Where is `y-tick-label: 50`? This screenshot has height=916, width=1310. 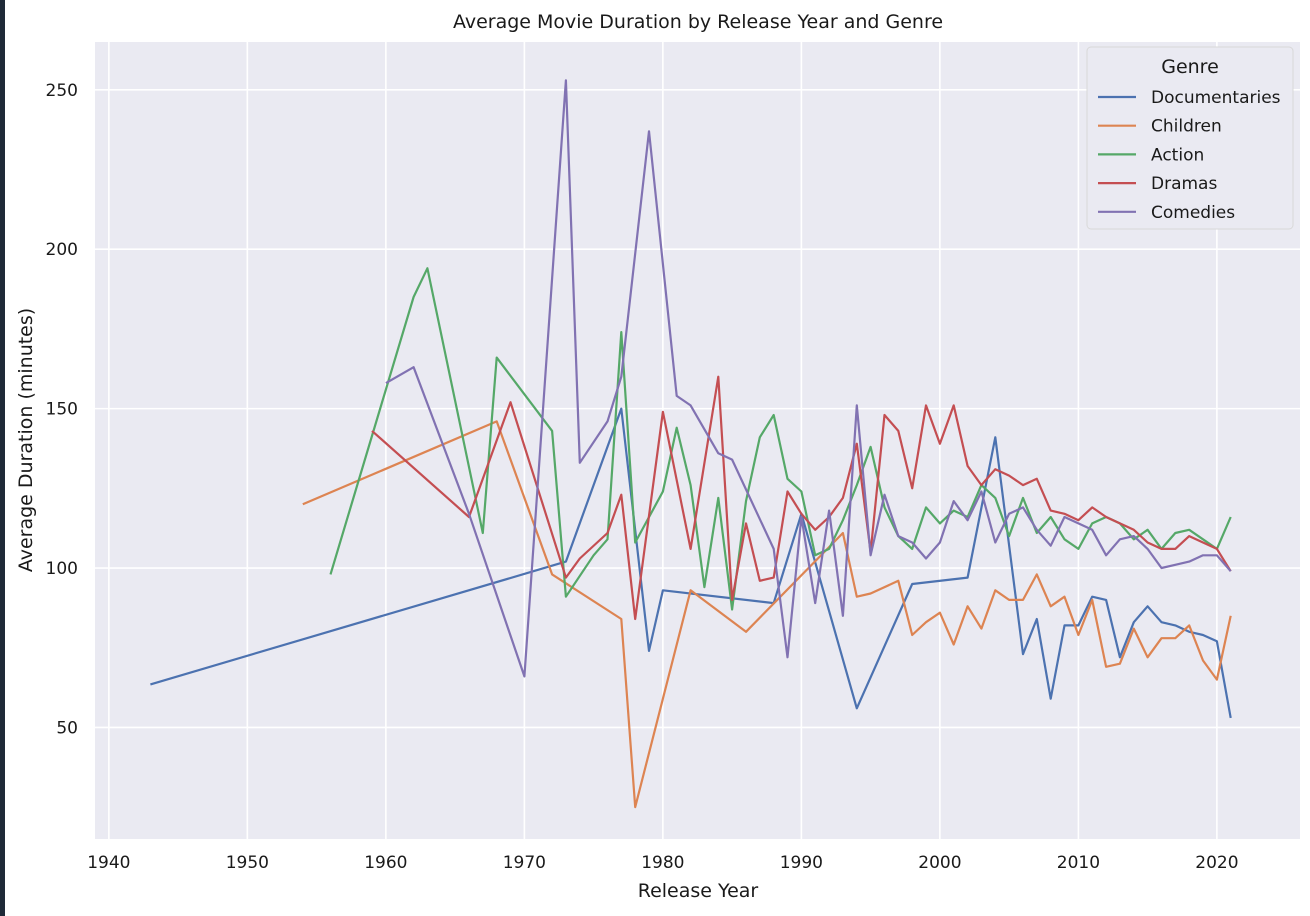 y-tick-label: 50 is located at coordinates (67, 728).